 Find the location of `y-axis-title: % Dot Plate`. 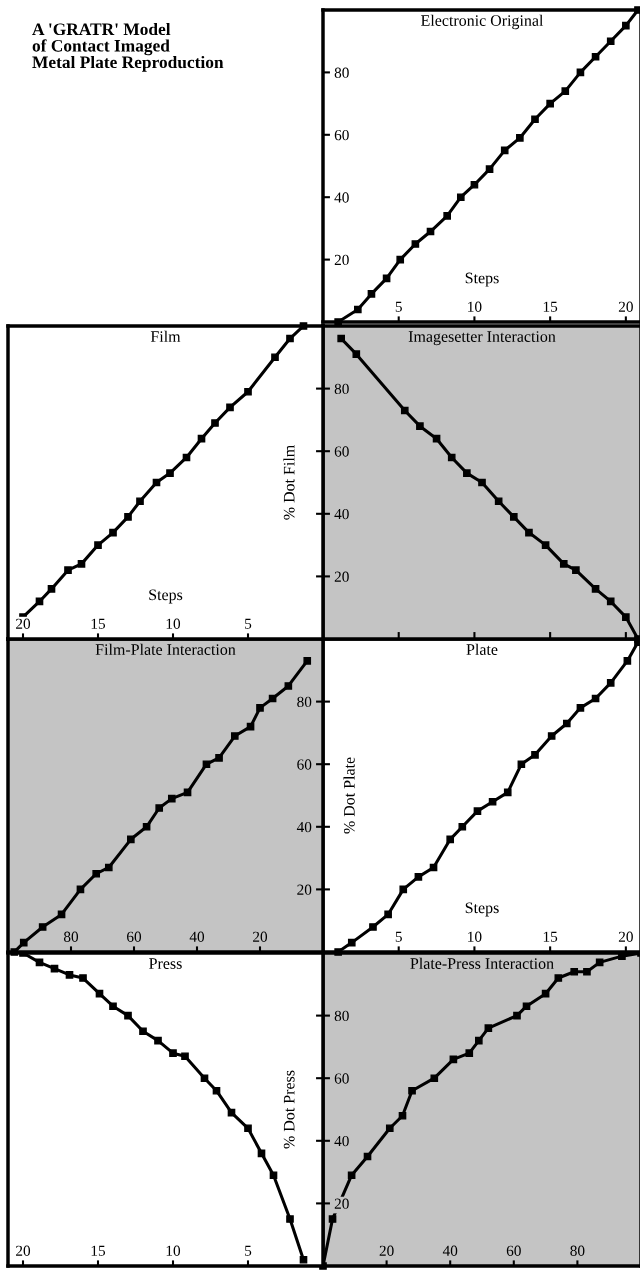

y-axis-title: % Dot Plate is located at coordinates (349, 795).